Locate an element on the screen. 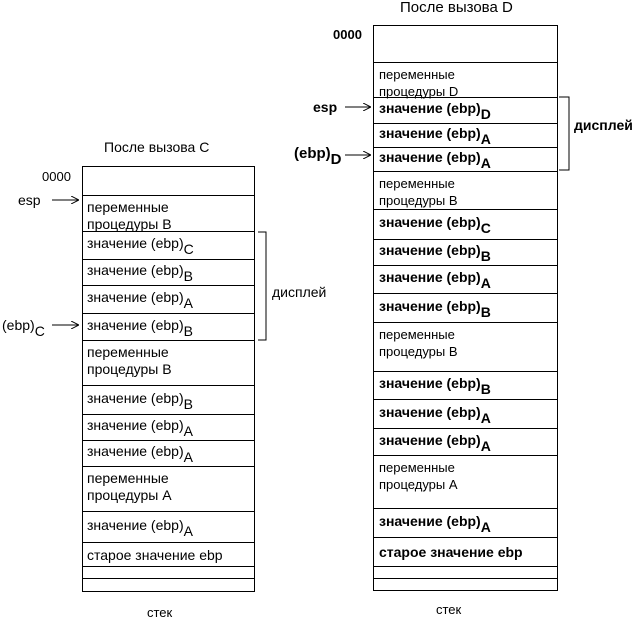 The height and width of the screenshot is (620, 641). right-stack-footer: стек is located at coordinates (449, 609).